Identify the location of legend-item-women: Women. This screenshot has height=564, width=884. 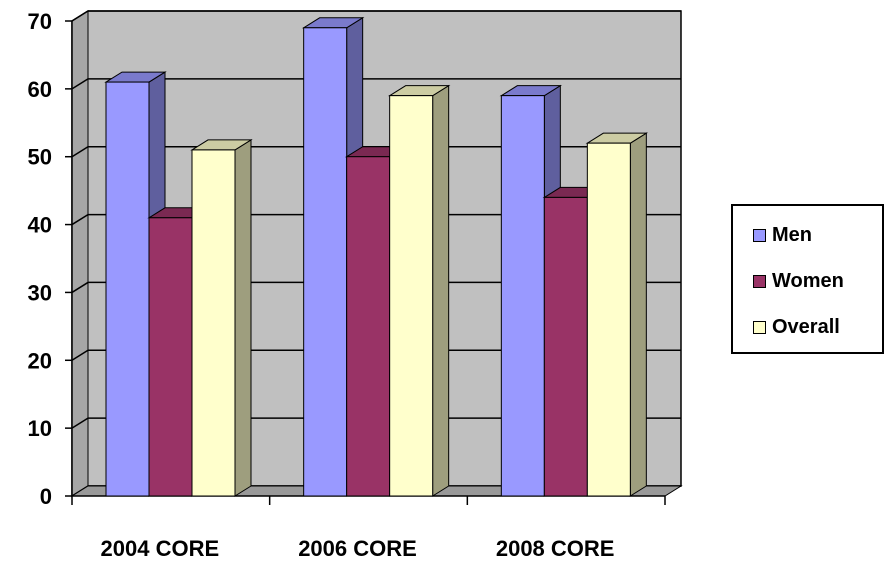
(798, 281).